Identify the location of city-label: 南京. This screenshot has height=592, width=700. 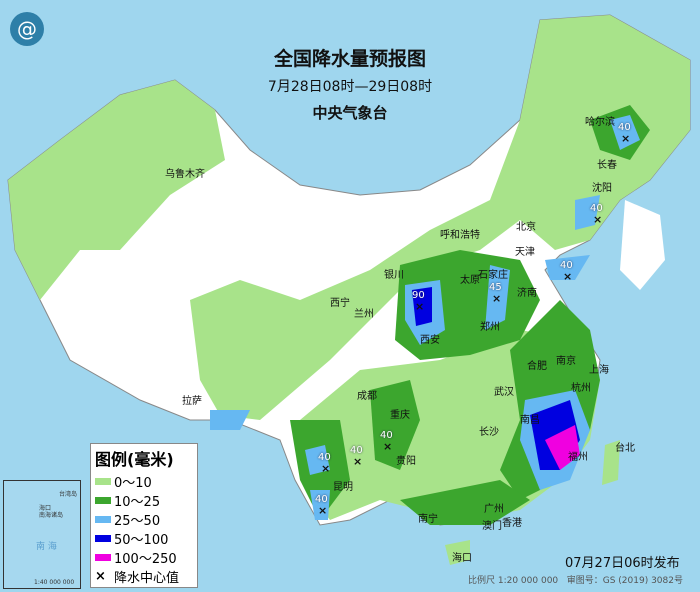
(566, 361).